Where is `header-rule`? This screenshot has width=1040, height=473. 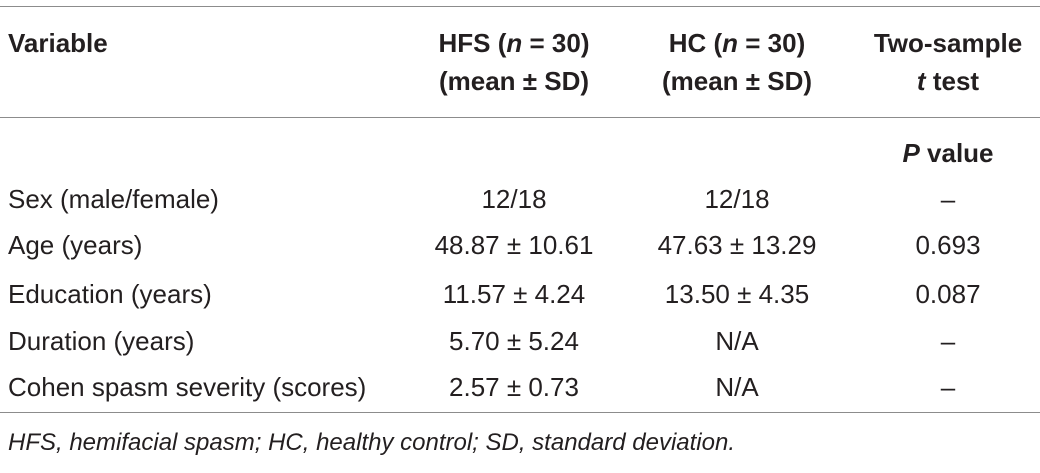 header-rule is located at coordinates (520, 117).